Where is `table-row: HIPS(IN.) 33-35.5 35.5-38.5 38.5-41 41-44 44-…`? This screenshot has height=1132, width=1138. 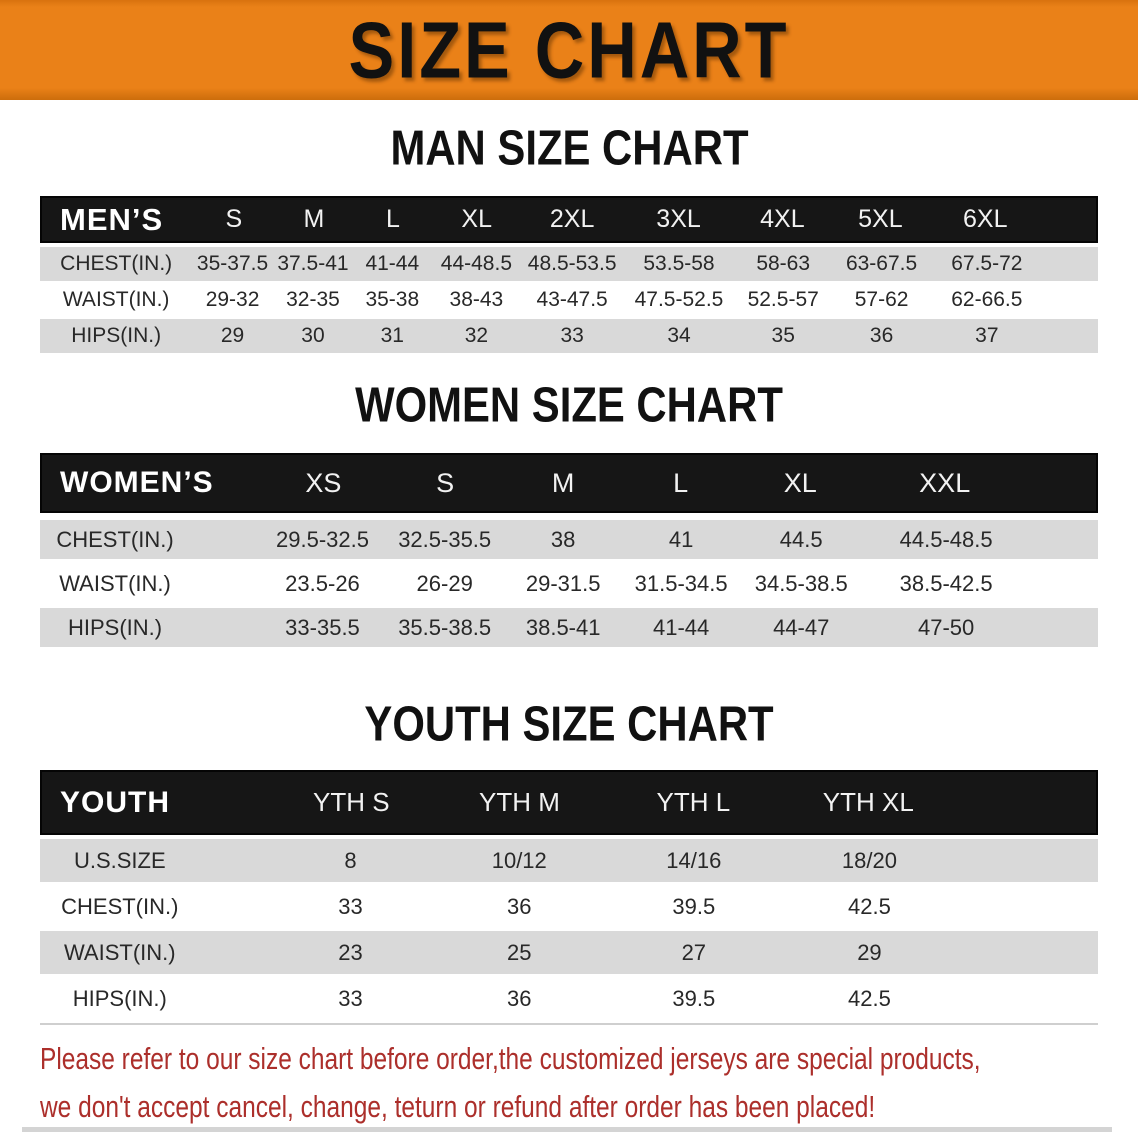 table-row: HIPS(IN.) 33-35.5 35.5-38.5 38.5-41 41-44 44-… is located at coordinates (569, 627).